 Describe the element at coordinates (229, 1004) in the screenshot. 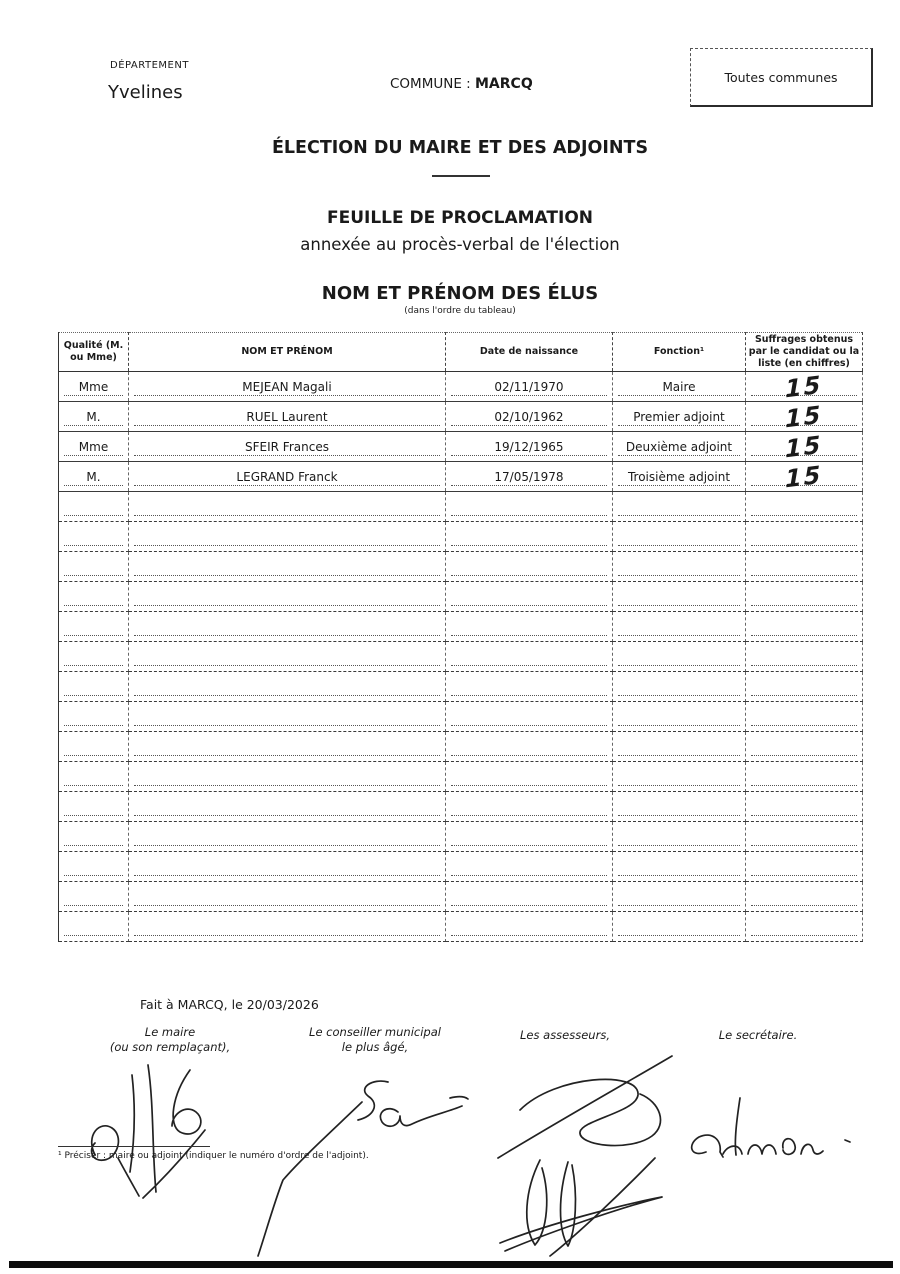

I see `made-at-line: Fait à MARCQ, le 20/03/2026` at that location.